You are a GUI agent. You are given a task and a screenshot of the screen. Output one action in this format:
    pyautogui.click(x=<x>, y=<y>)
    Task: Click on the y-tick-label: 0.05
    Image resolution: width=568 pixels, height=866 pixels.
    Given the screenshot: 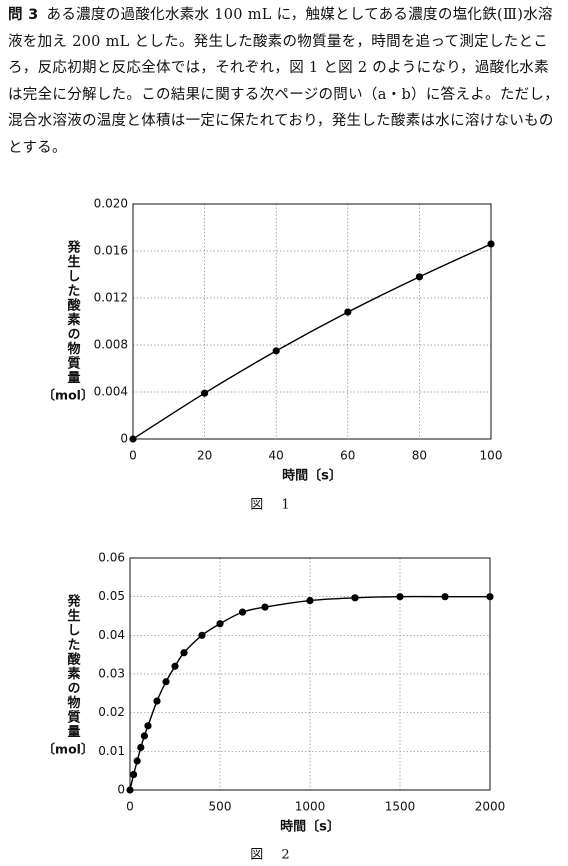 What is the action you would take?
    pyautogui.click(x=111, y=596)
    